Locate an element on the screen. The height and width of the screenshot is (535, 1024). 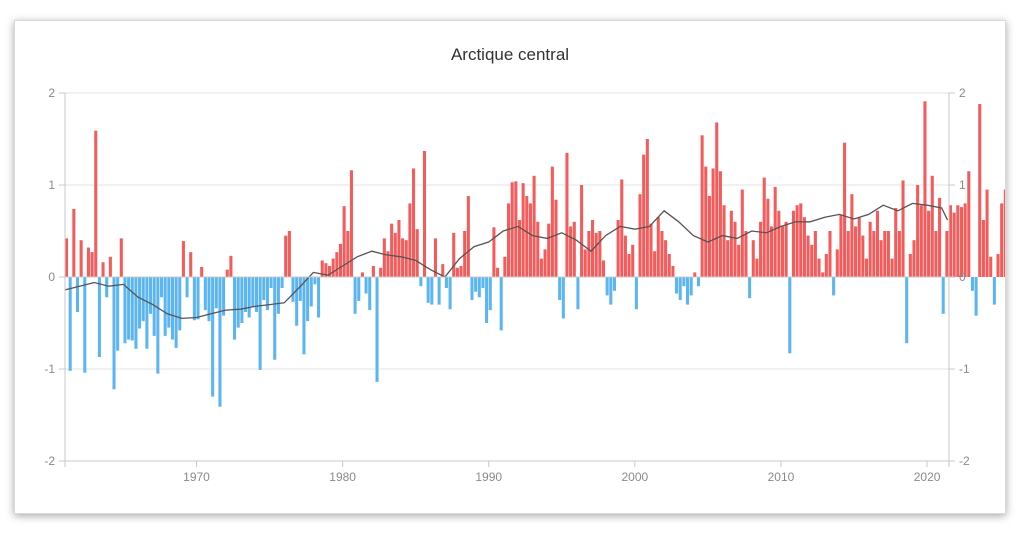
x-tick-label: 2020 is located at coordinates (927, 477).